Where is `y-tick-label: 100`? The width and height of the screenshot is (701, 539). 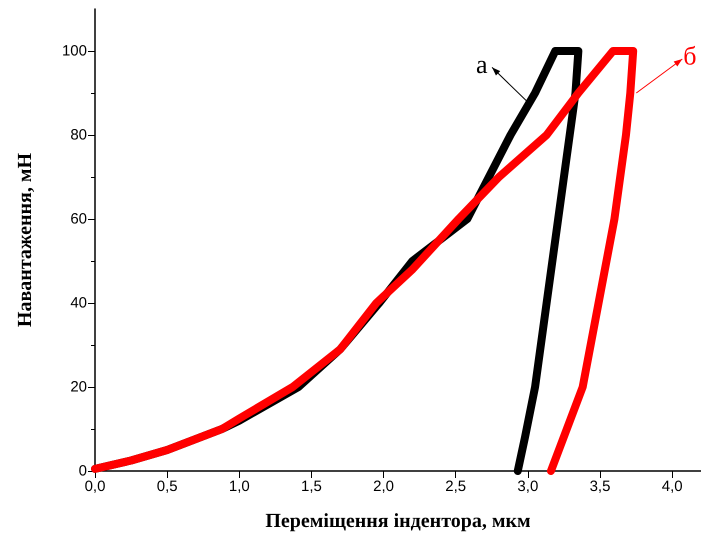 y-tick-label: 100 is located at coordinates (74, 51).